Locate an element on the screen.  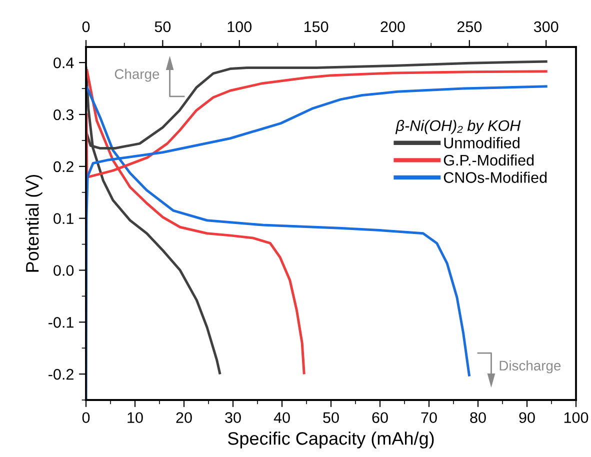
y-tick-label: 0.3 is located at coordinates (64, 114).